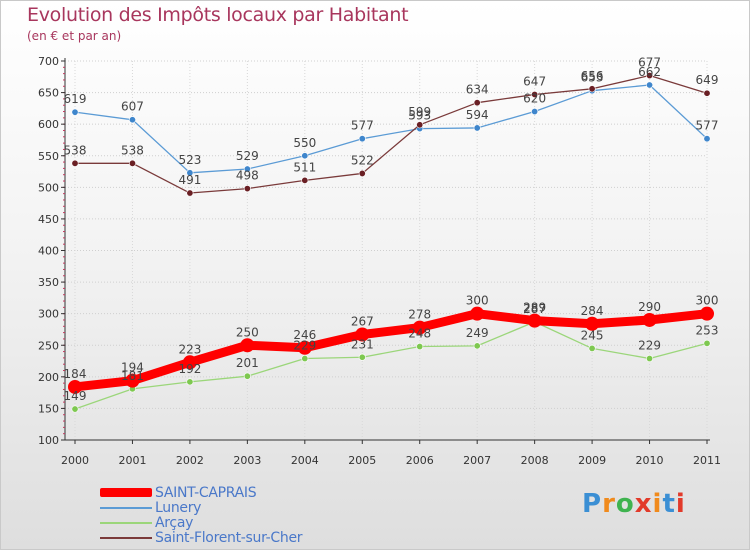 The width and height of the screenshot is (750, 550). Describe the element at coordinates (362, 322) in the screenshot. I see `data-label-saint-caprais: 267` at that location.